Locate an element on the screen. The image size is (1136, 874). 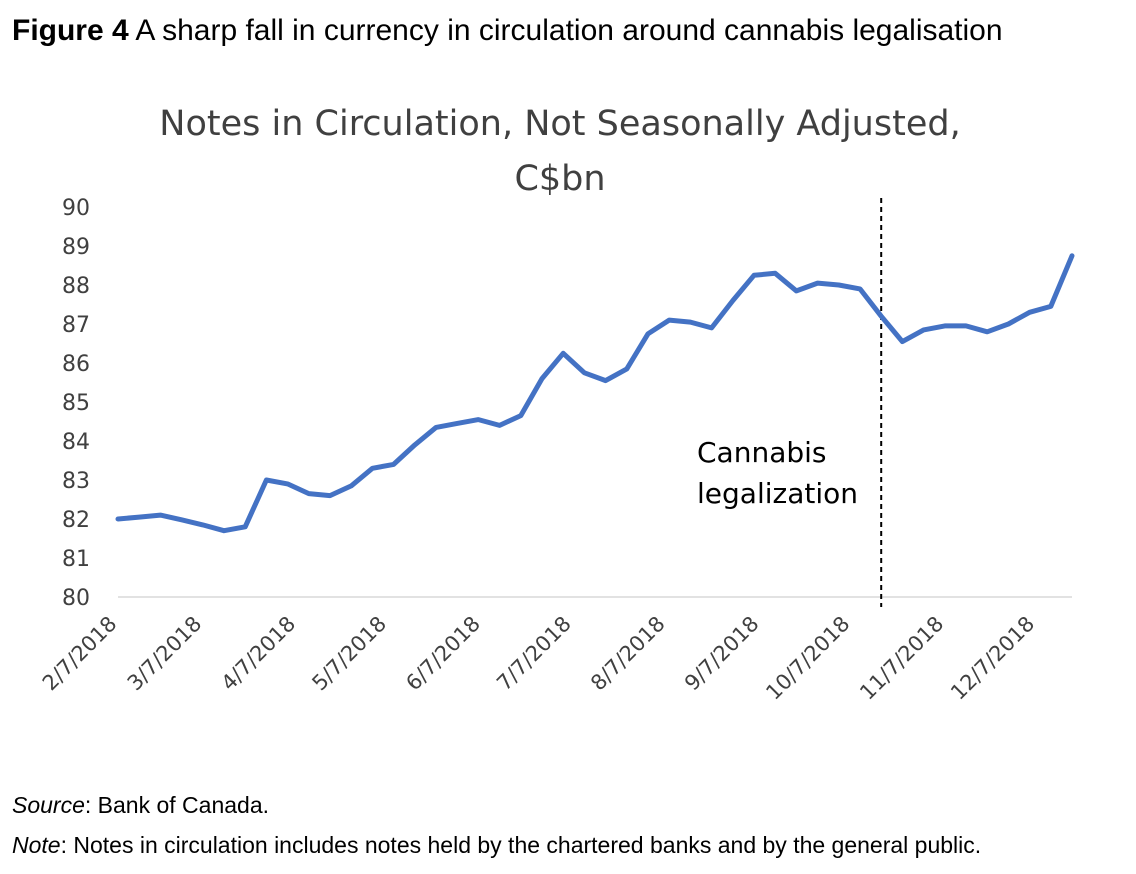
y-tick-label: 88 is located at coordinates (76, 286).